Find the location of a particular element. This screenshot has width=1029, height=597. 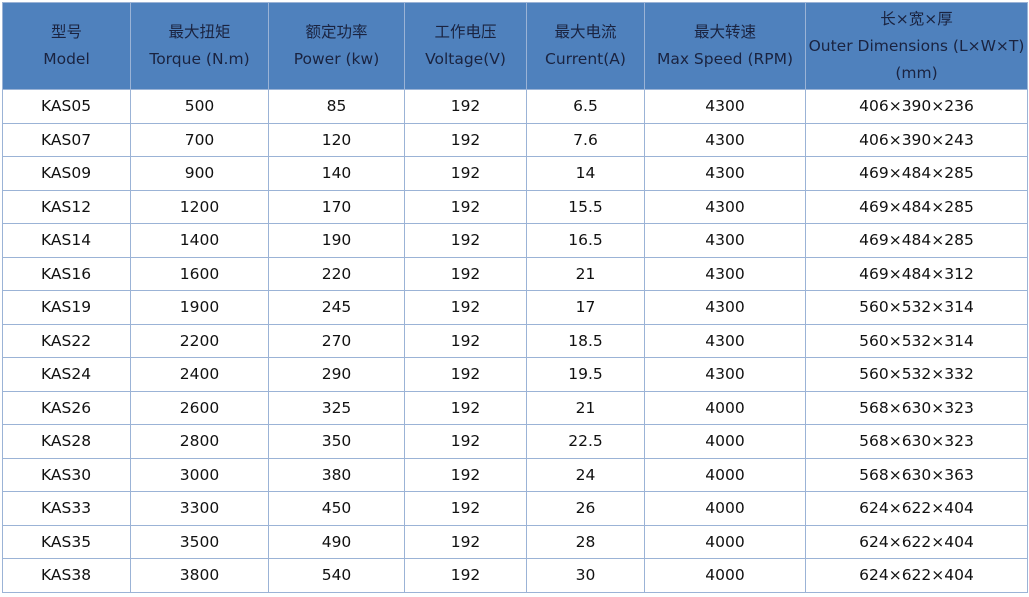

cell-dimensions: 469×484×312 is located at coordinates (916, 273).